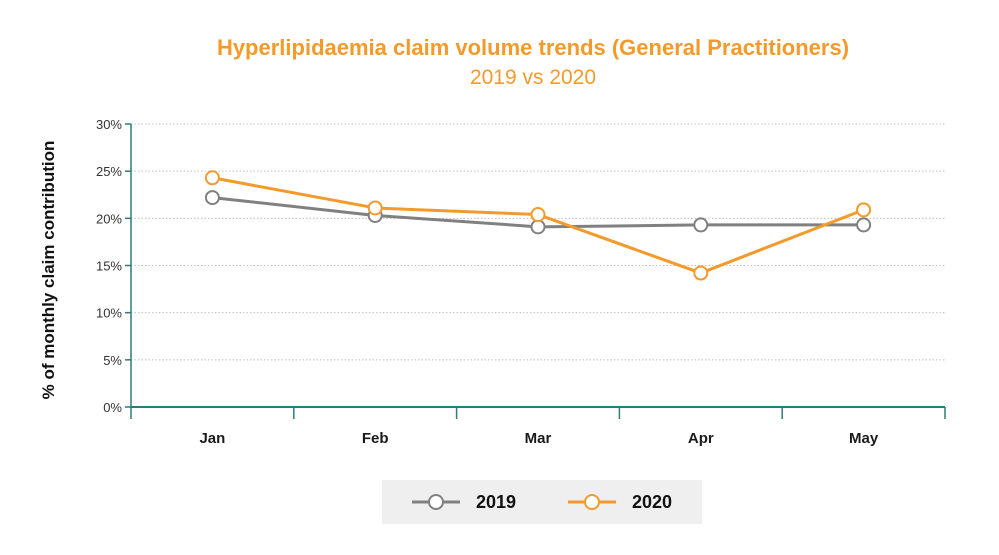 The width and height of the screenshot is (999, 555). Describe the element at coordinates (112, 360) in the screenshot. I see `y-tick-label: 5%` at that location.